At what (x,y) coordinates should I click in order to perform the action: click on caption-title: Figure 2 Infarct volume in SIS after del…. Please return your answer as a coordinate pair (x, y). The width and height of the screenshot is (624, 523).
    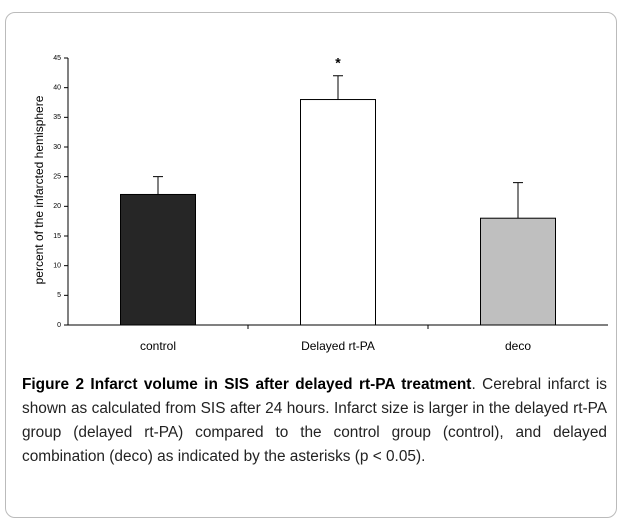
    Looking at the image, I should click on (247, 384).